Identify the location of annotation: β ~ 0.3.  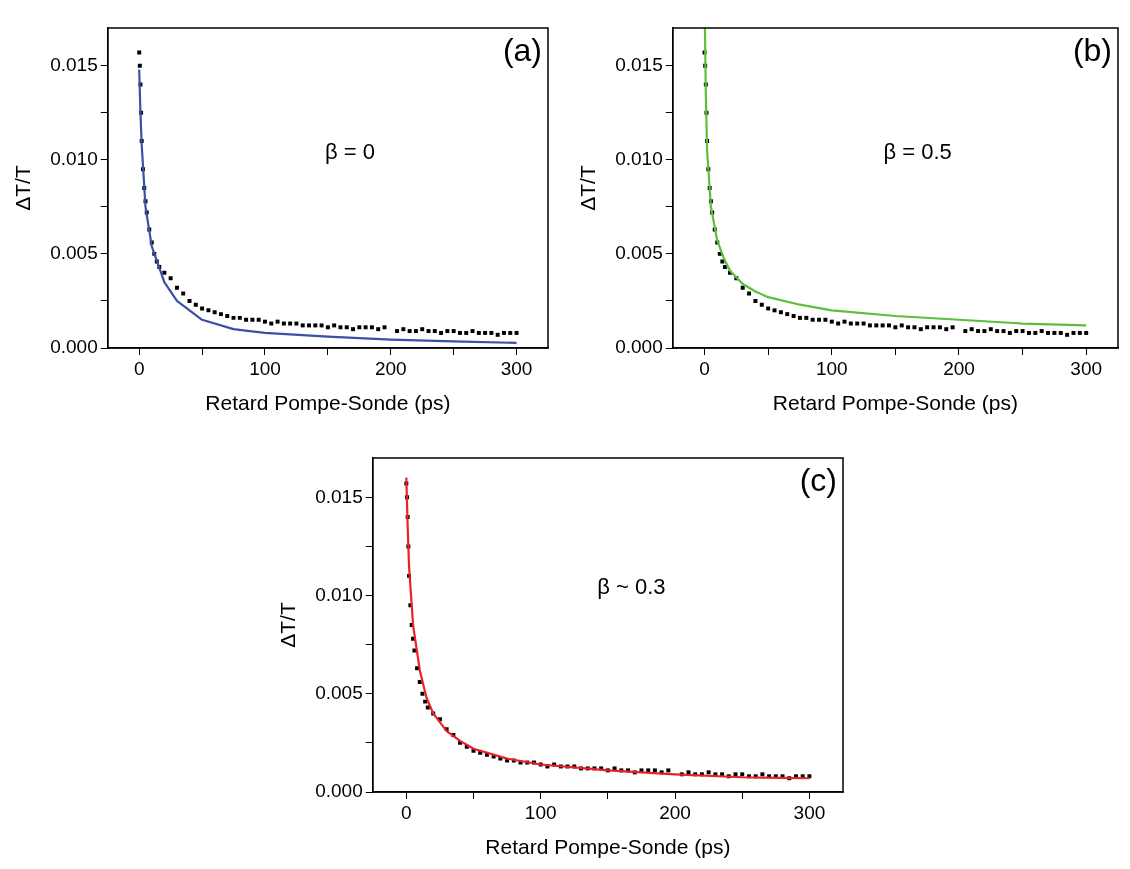
(631, 587).